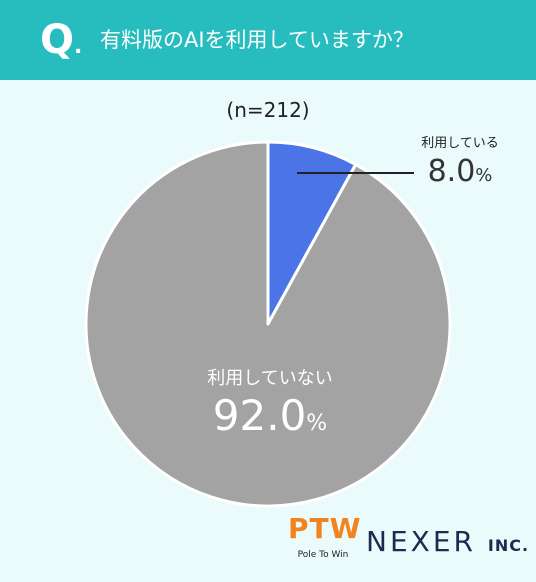 Image resolution: width=536 pixels, height=582 pixels. I want to click on nexer-logo: NEXER INC., so click(448, 541).